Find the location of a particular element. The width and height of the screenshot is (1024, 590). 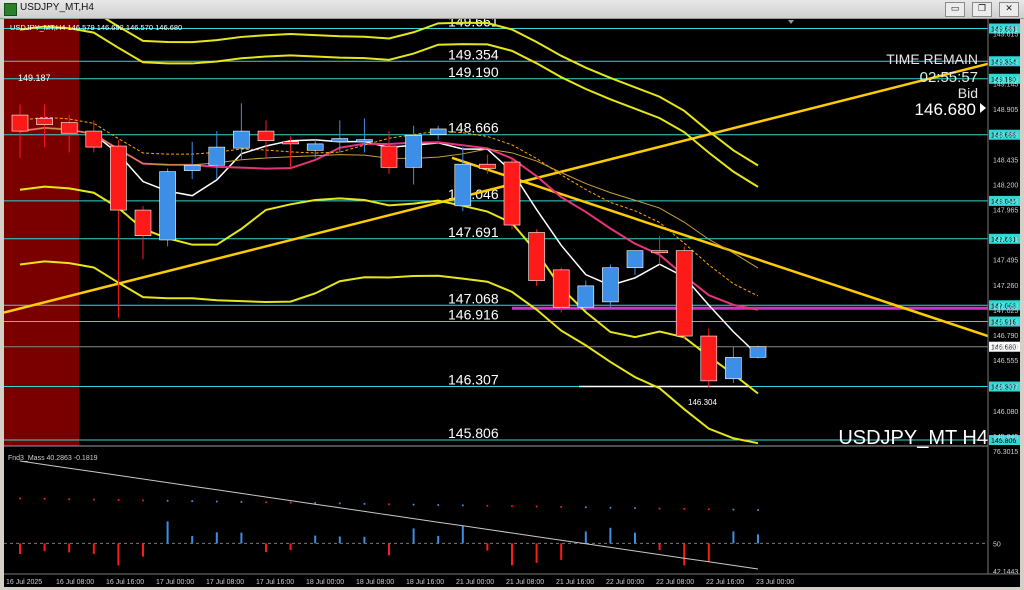

indicator-axis-tick: 50 is located at coordinates (997, 544).